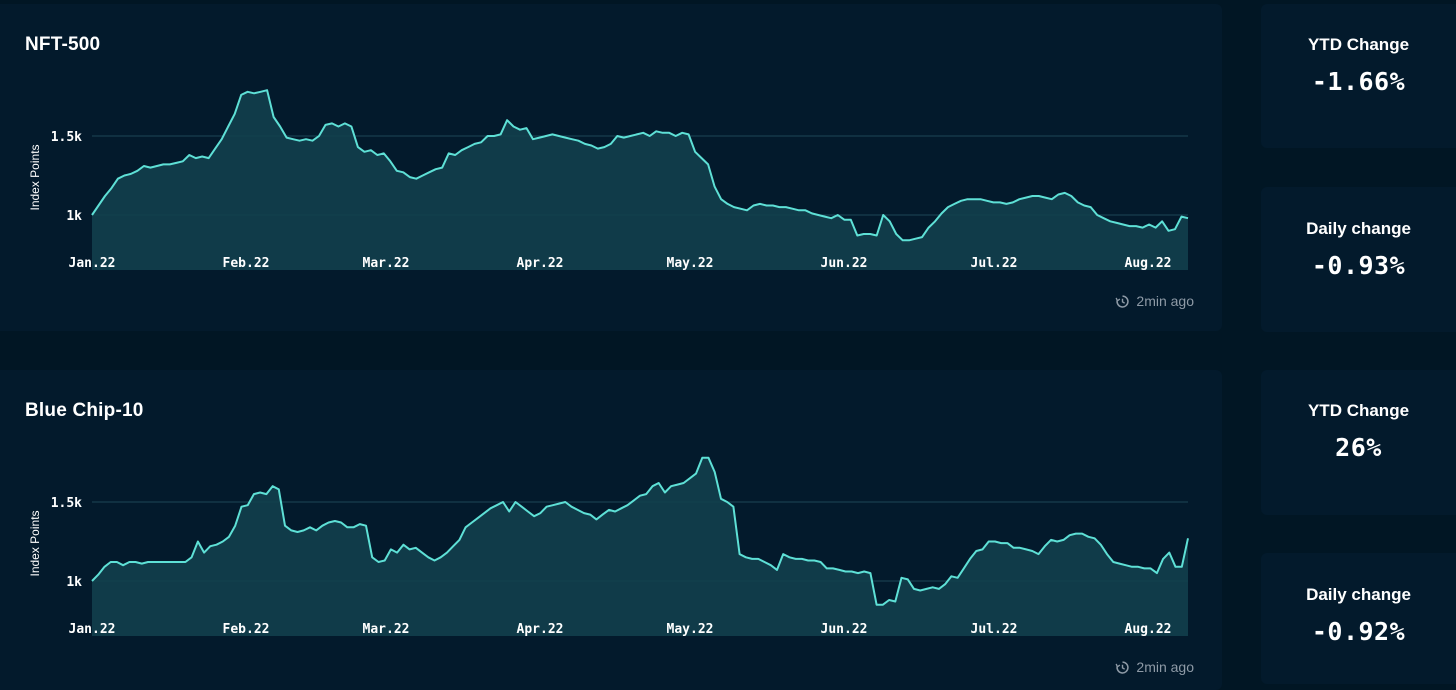 The height and width of the screenshot is (690, 1456). I want to click on daily-change-value: -0.92%, so click(1358, 631).